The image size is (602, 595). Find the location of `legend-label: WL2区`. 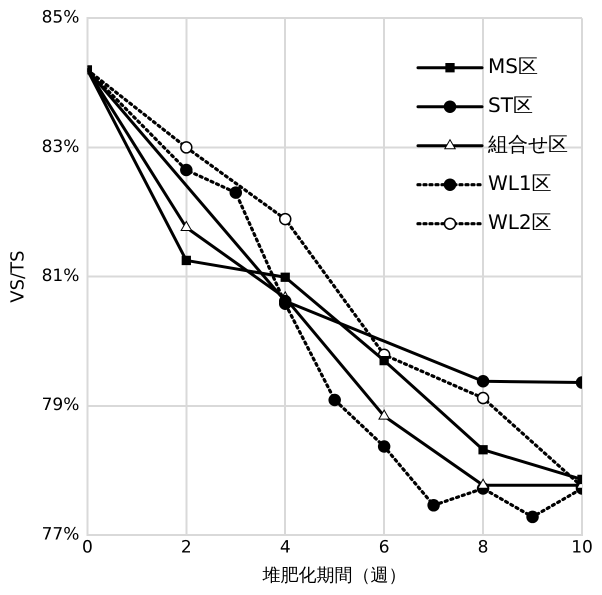

legend-label: WL2区 is located at coordinates (520, 222).